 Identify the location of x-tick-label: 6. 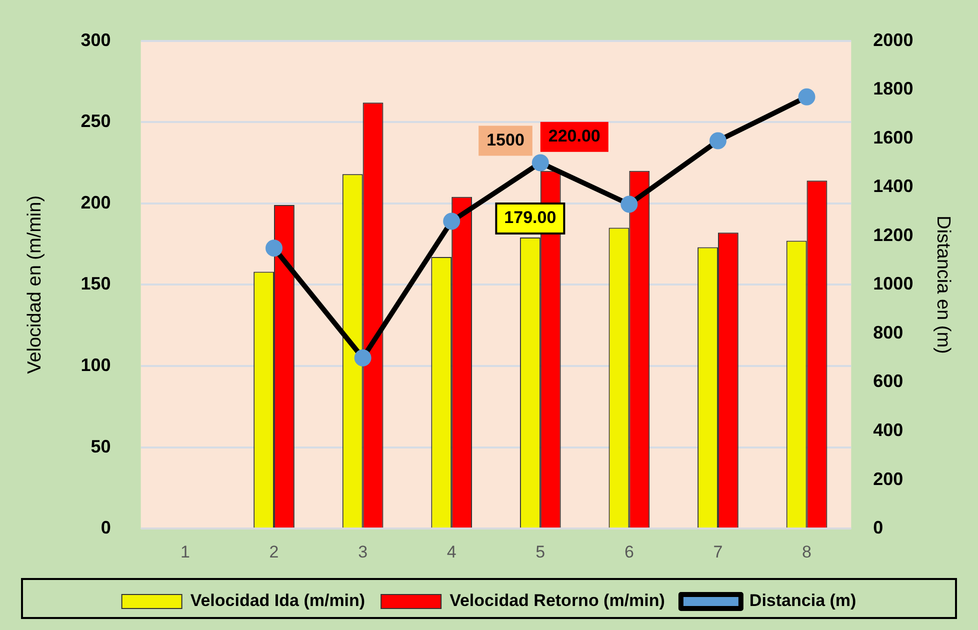
(629, 552).